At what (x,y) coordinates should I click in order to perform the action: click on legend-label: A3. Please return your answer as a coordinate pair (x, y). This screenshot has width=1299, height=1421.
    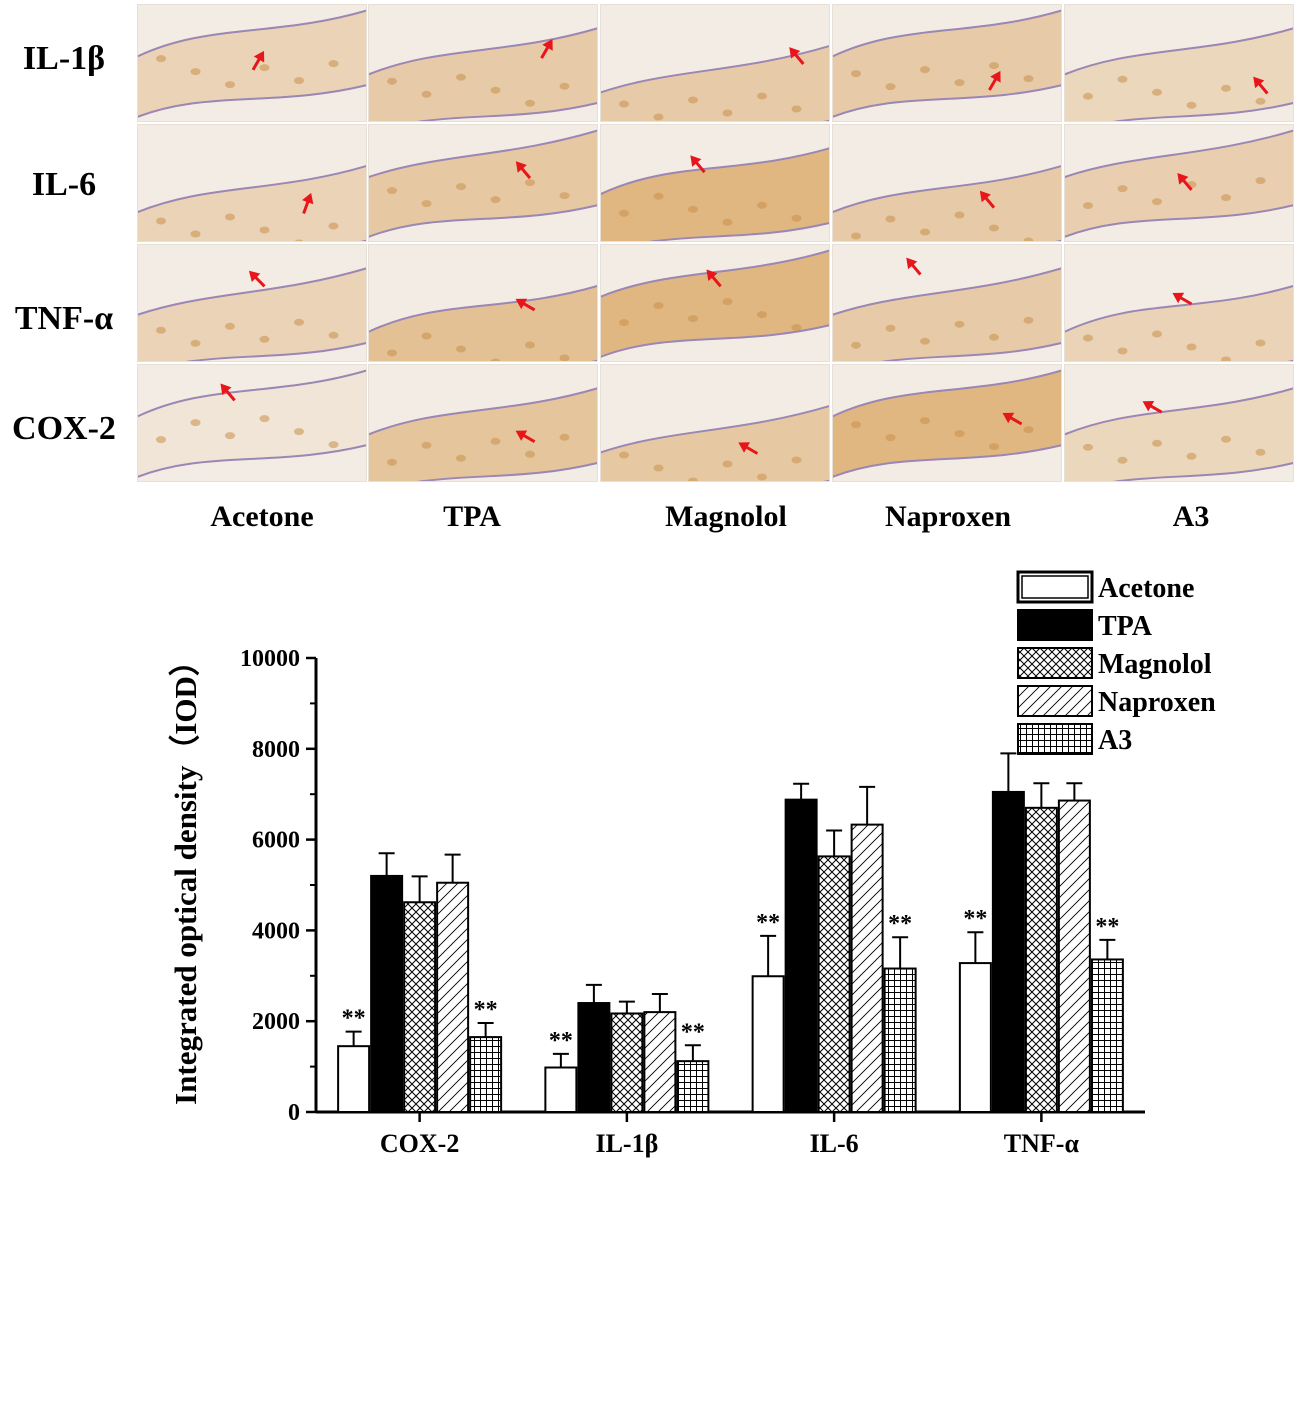
    Looking at the image, I should click on (1115, 740).